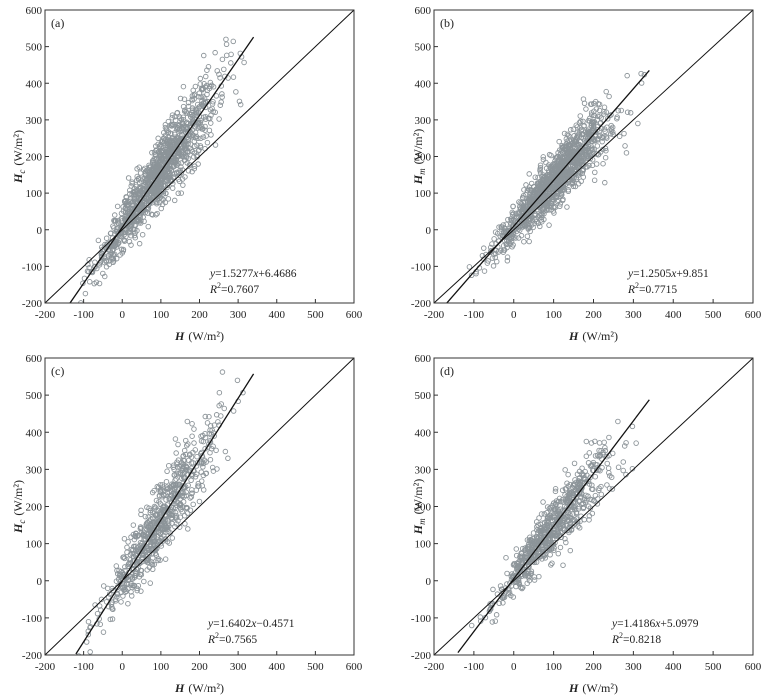 The width and height of the screenshot is (770, 699). What do you see at coordinates (19, 157) in the screenshot?
I see `y-axis-label: Hc(W/m²)` at bounding box center [19, 157].